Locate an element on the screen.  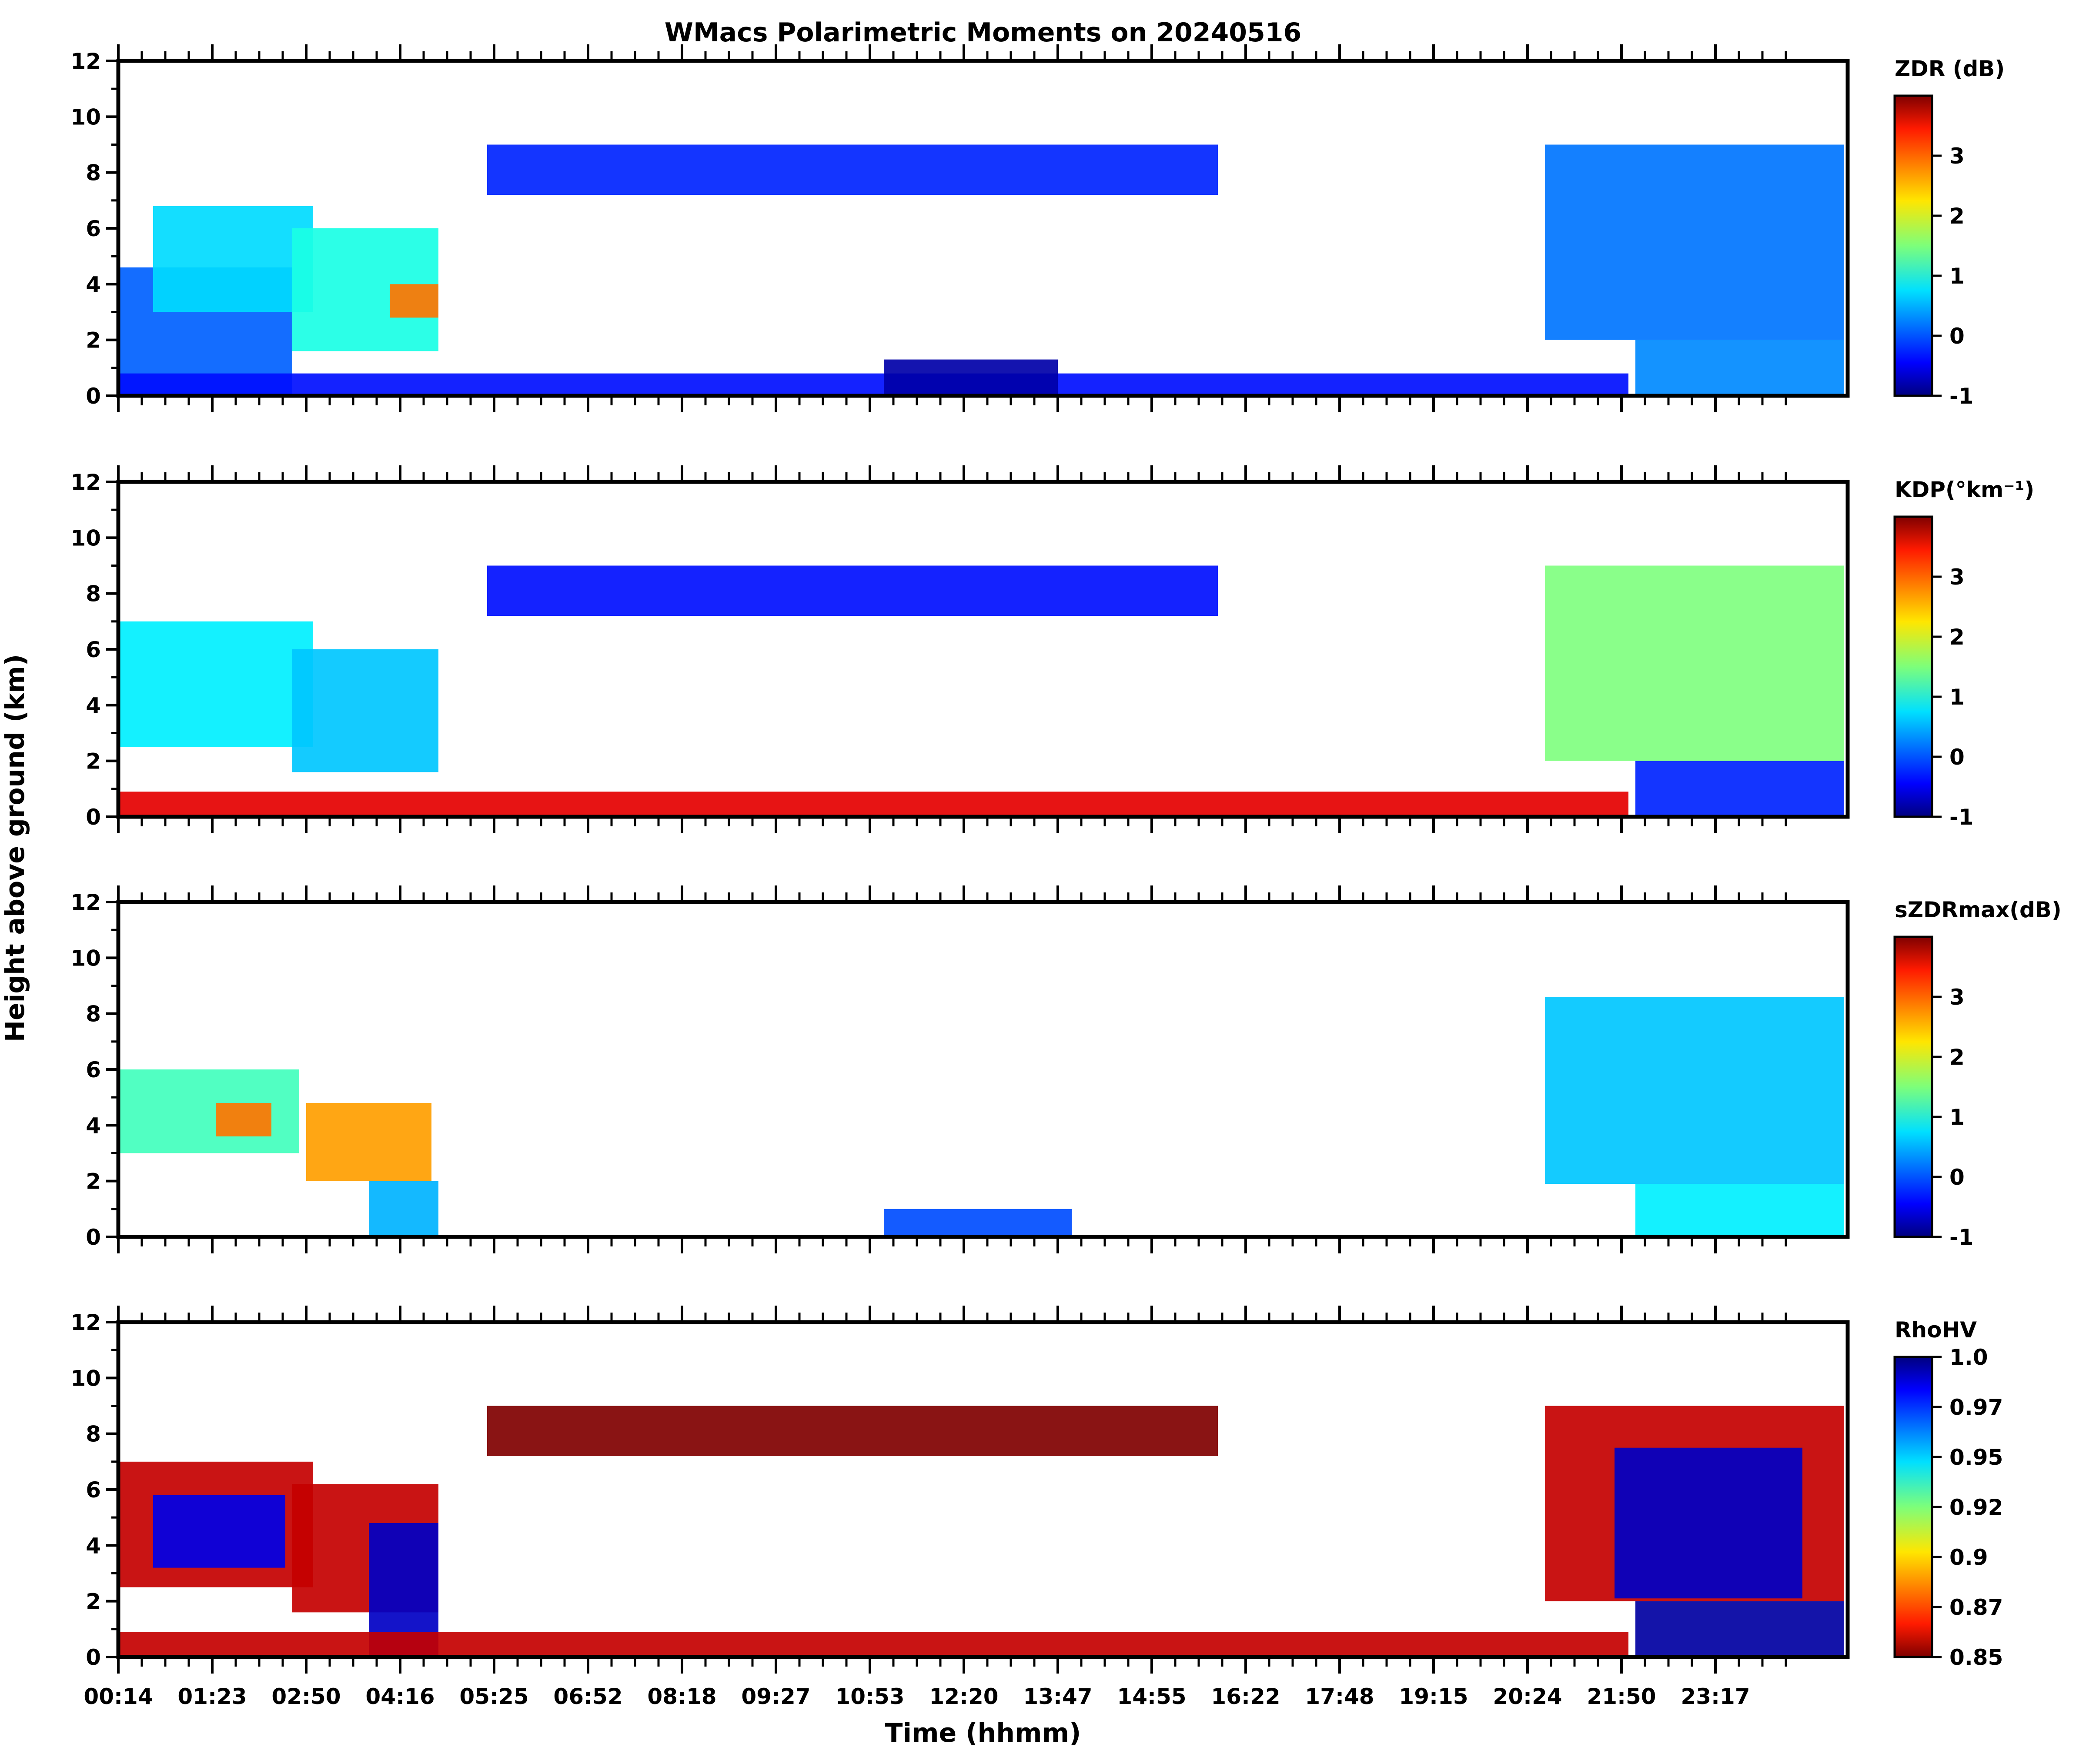
x-tick-label: 06:52 is located at coordinates (588, 1696).